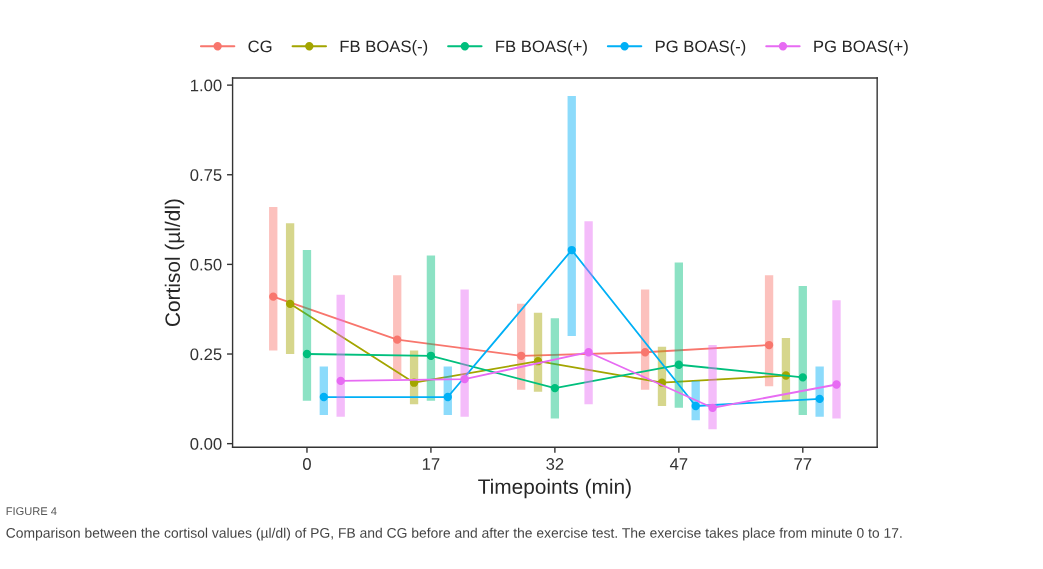  Describe the element at coordinates (206, 264) in the screenshot. I see `y-tick-label: 0.50` at that location.